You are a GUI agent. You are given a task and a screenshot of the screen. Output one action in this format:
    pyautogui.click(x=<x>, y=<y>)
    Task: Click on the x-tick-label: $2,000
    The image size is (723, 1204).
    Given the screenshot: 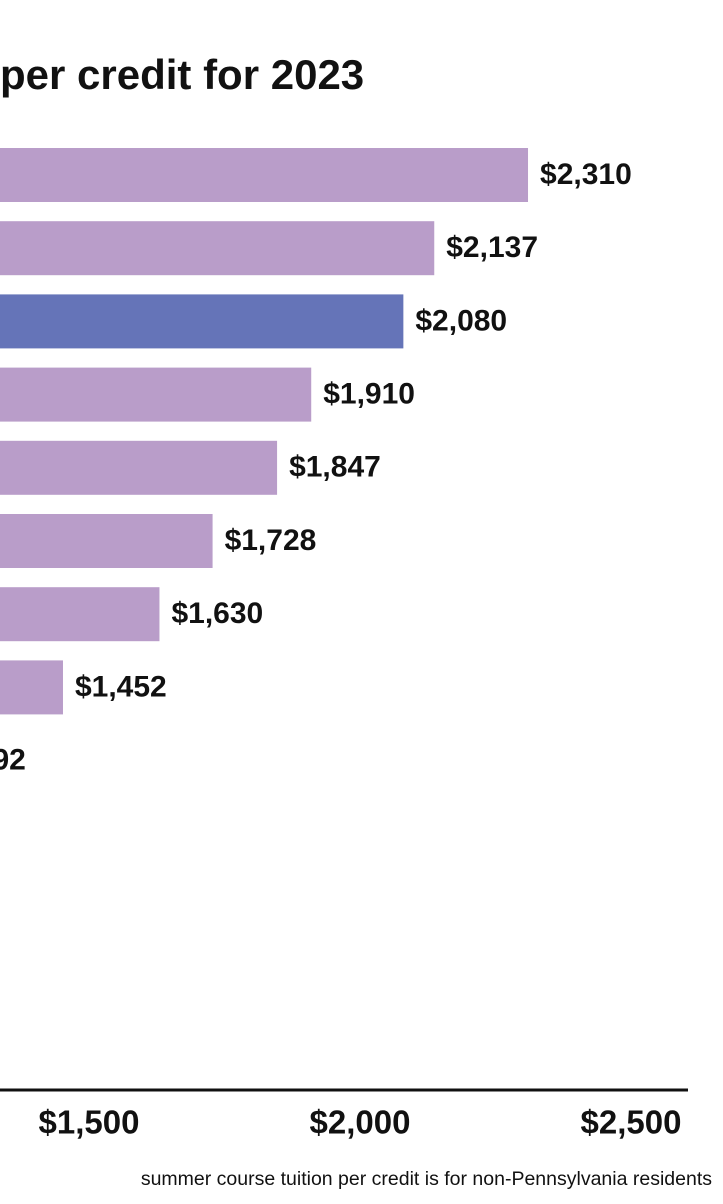 What is the action you would take?
    pyautogui.click(x=360, y=1122)
    